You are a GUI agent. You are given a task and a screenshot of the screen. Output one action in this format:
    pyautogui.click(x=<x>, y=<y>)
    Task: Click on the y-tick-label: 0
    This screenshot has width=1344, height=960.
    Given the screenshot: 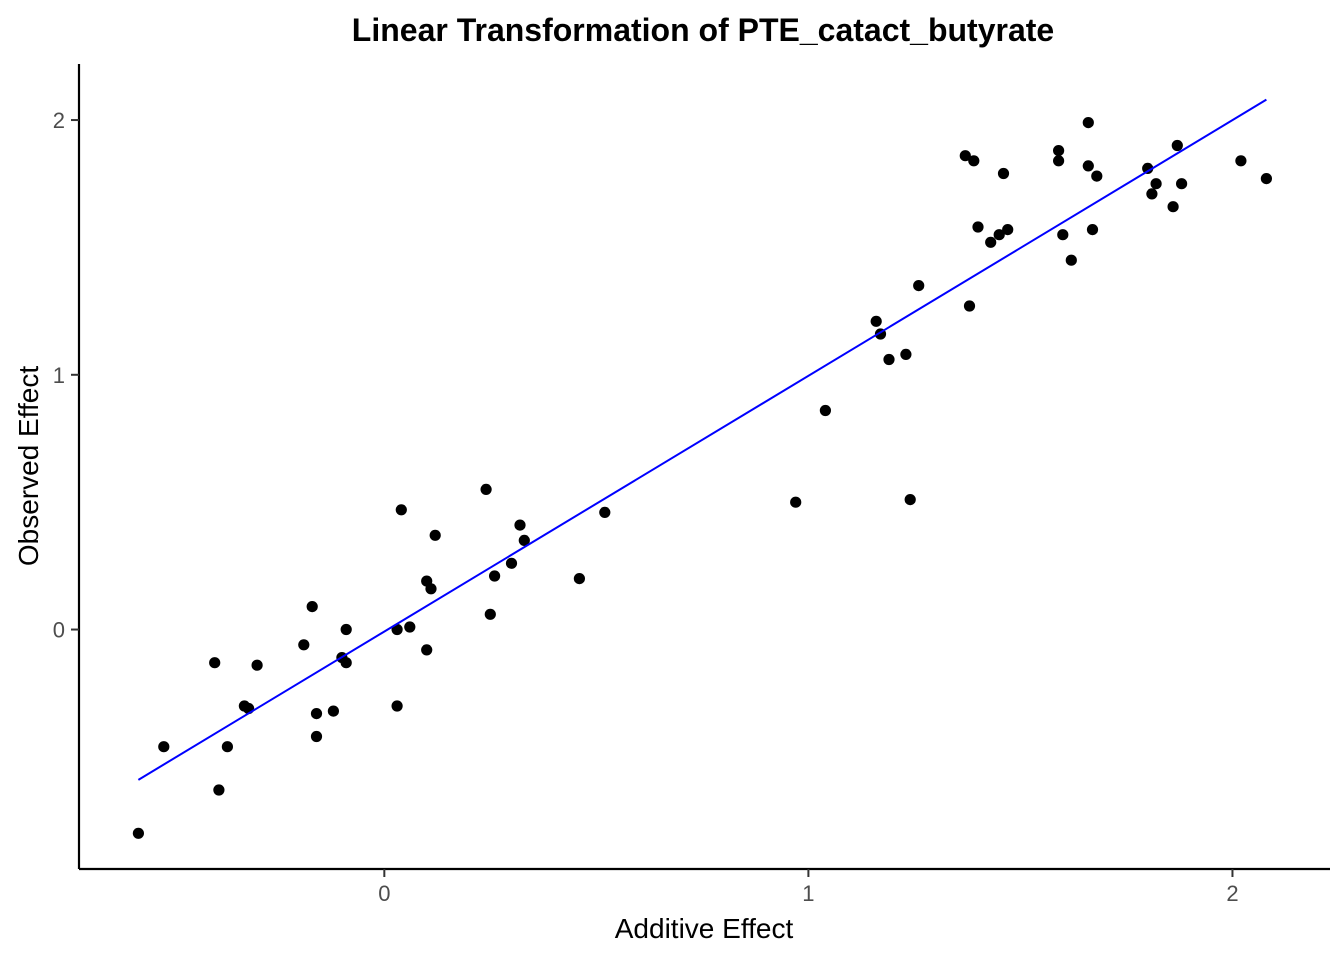 What is the action you would take?
    pyautogui.click(x=59, y=630)
    